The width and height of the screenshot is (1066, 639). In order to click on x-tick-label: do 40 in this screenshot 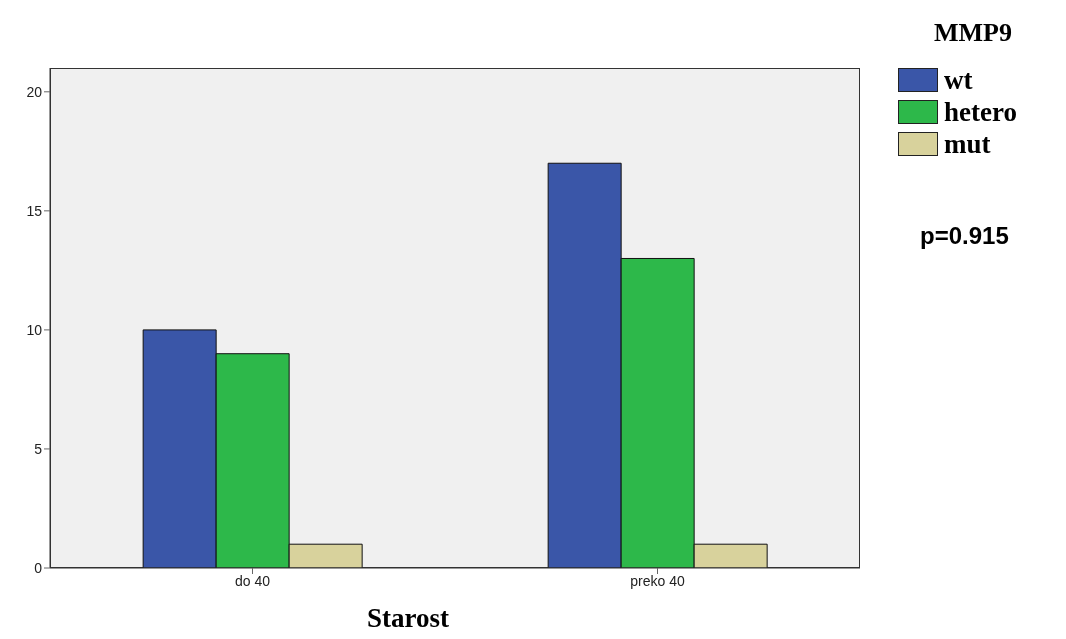, I will do `click(252, 580)`.